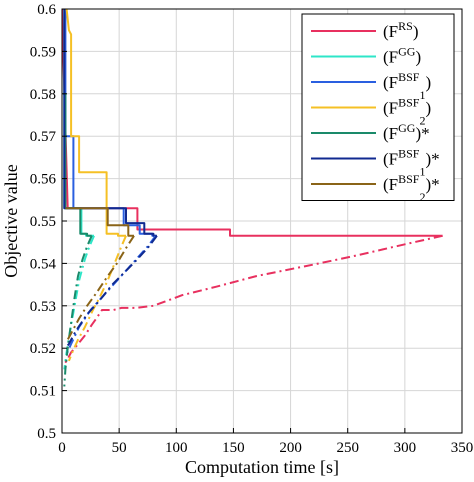  I want to click on y-tick-label: 0.58, so click(43, 95).